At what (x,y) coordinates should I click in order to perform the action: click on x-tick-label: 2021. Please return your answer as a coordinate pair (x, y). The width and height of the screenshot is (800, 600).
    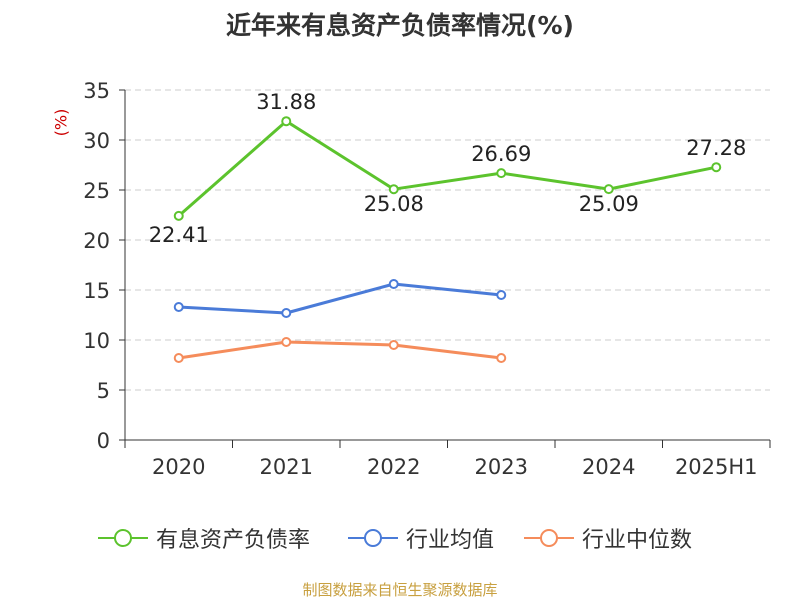
    Looking at the image, I should click on (286, 467).